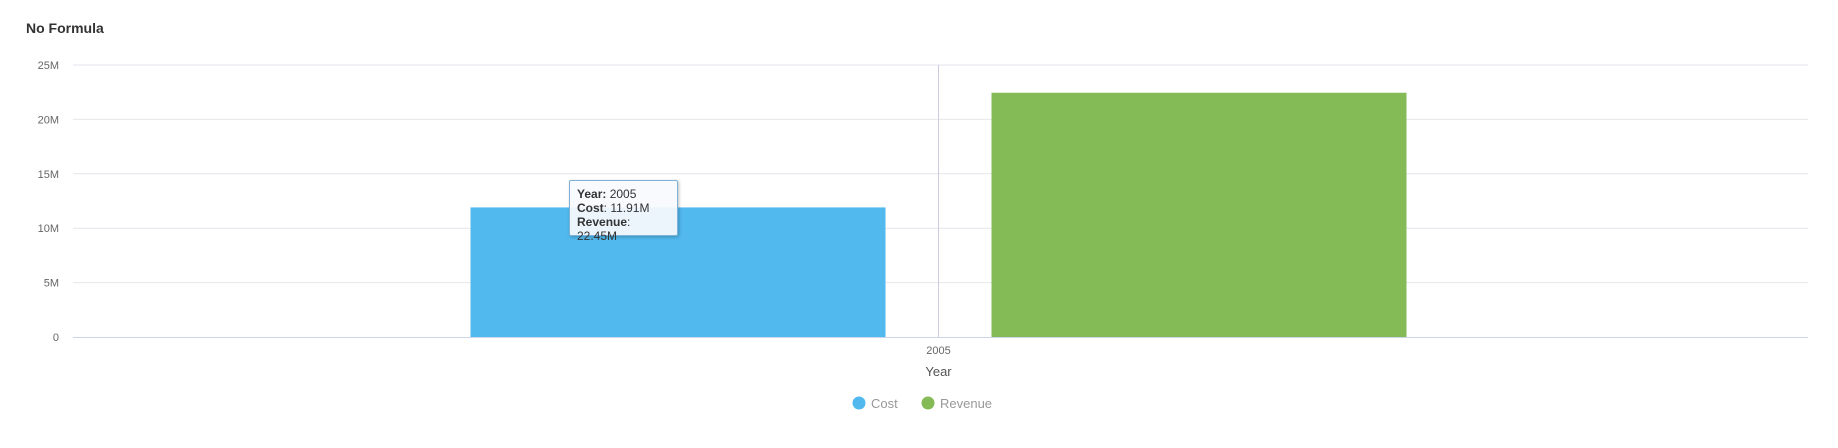  Describe the element at coordinates (966, 403) in the screenshot. I see `legend-label: Revenue` at that location.